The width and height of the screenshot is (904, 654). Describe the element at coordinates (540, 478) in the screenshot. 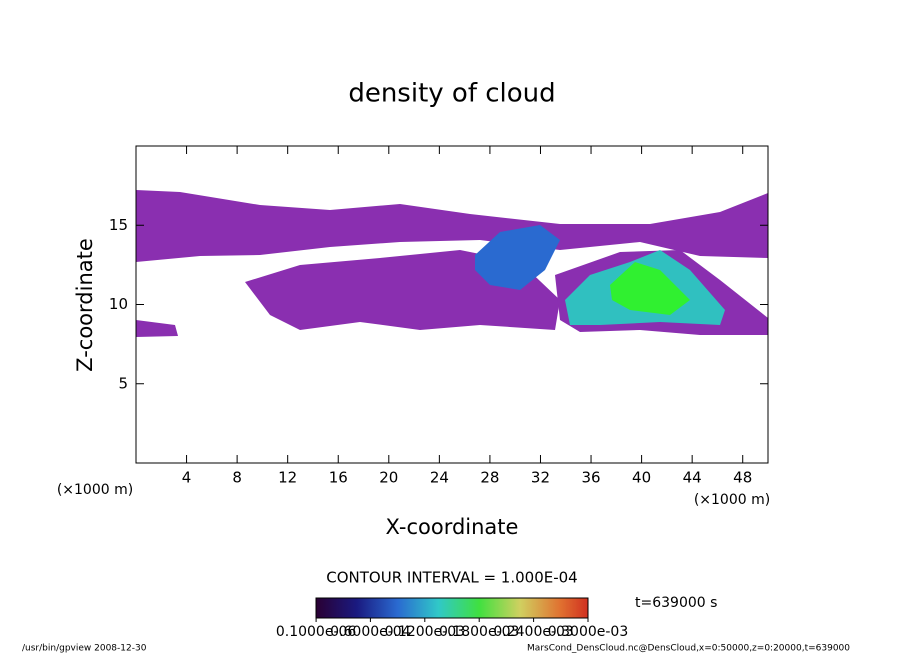

I see `x-tick-label: 32` at that location.